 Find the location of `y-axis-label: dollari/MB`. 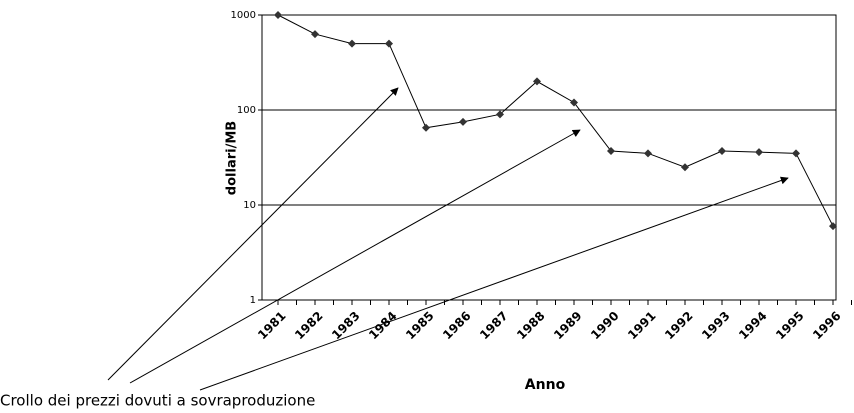

y-axis-label: dollari/MB is located at coordinates (232, 158).